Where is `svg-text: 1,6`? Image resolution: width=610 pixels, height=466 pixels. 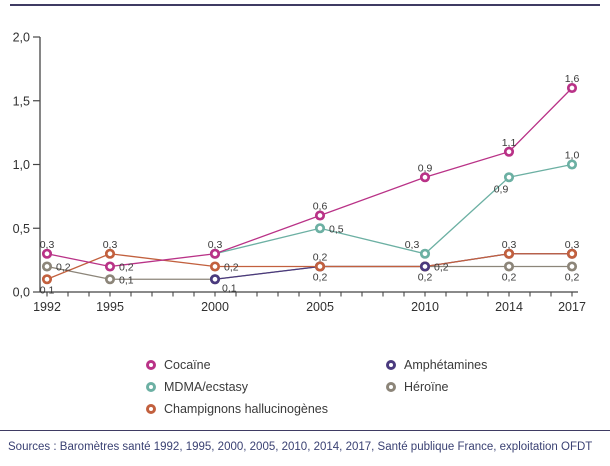 svg-text: 1,6 is located at coordinates (572, 79).